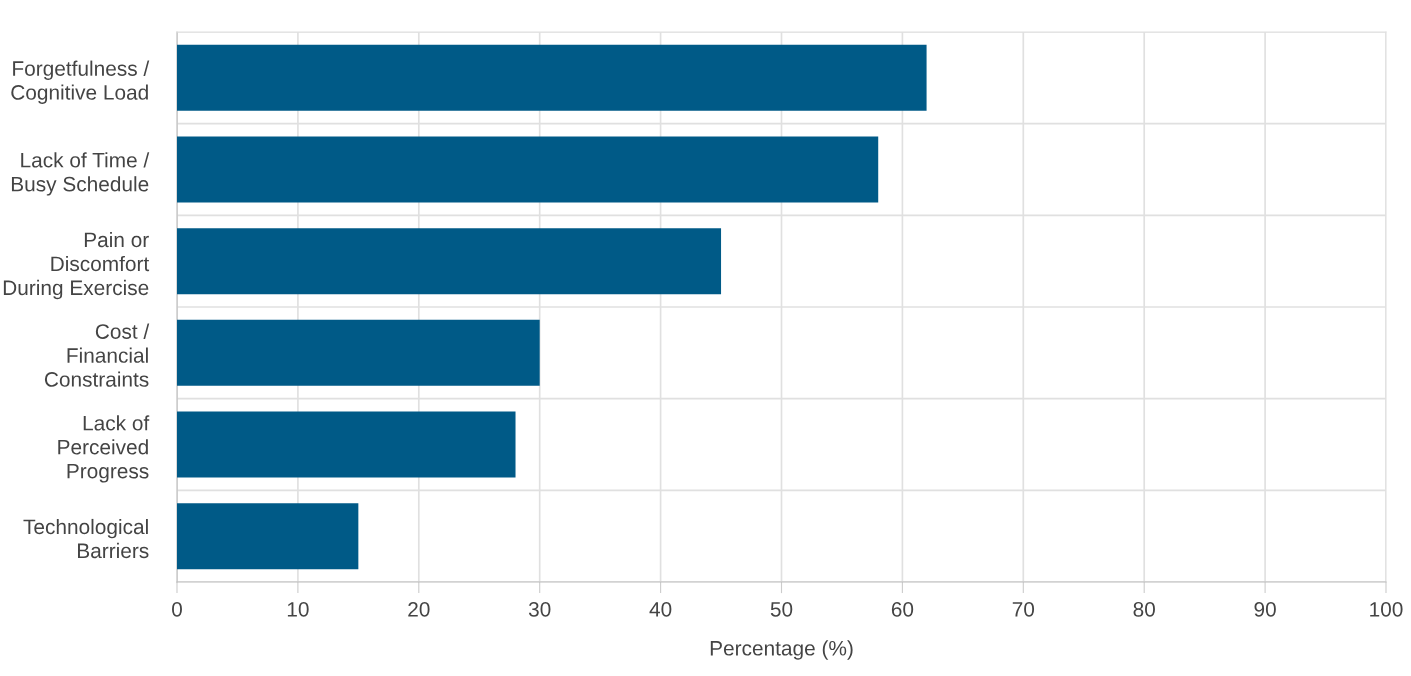  Describe the element at coordinates (80, 82) in the screenshot. I see `y-tick-label: Forgetfulness / Cognitive Load` at that location.